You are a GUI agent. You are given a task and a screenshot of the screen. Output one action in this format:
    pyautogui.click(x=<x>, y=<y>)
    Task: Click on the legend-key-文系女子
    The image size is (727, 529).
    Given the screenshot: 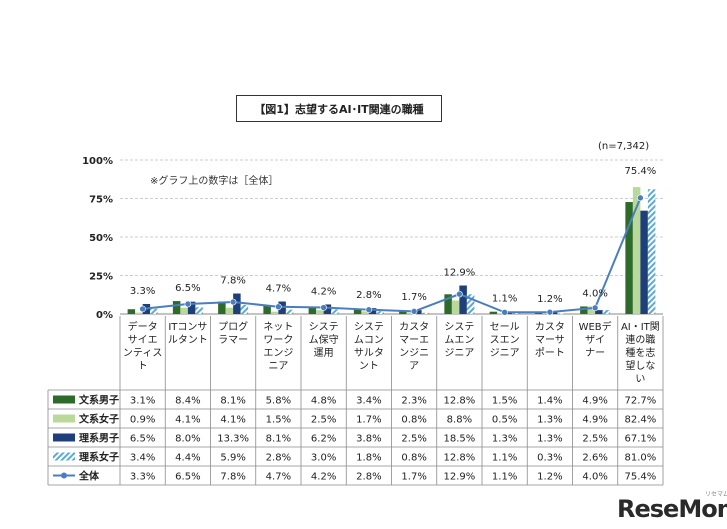 What is the action you would take?
    pyautogui.click(x=64, y=418)
    